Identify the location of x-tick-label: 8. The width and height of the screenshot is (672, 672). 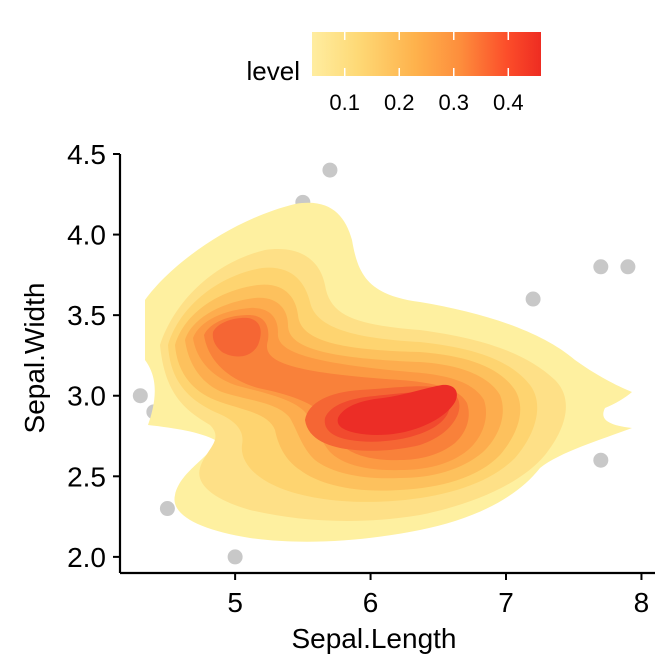
(642, 602).